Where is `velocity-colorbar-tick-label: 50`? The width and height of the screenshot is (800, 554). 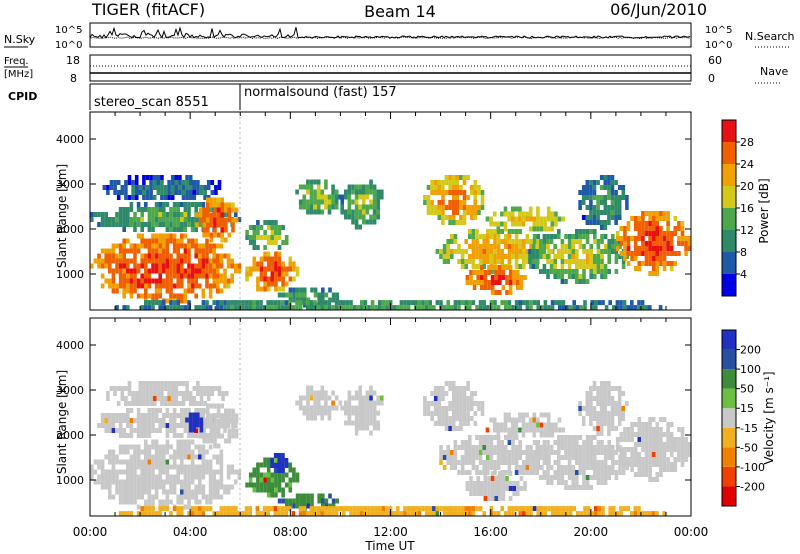
velocity-colorbar-tick-label: 50 is located at coordinates (747, 389).